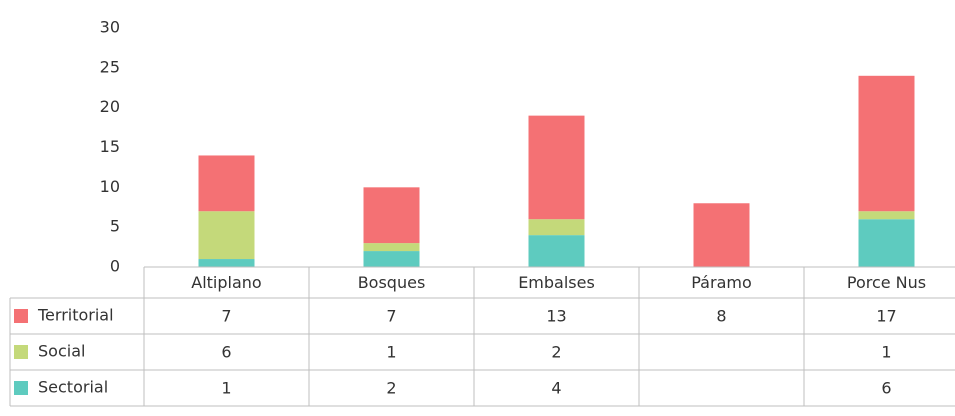 This screenshot has width=955, height=416. Describe the element at coordinates (73, 387) in the screenshot. I see `legend-label: Sectorial` at that location.